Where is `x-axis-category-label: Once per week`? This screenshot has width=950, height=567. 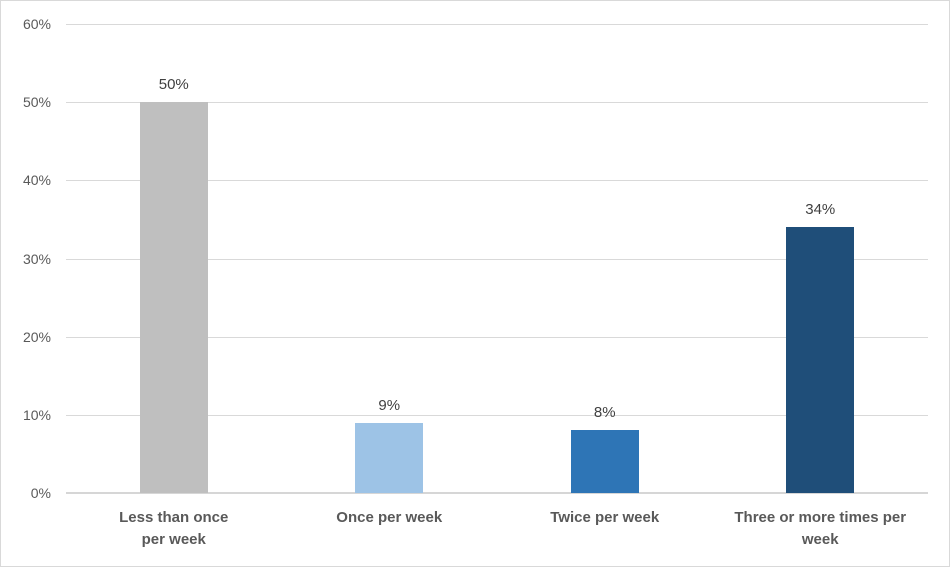
x-axis-category-label: Once per week is located at coordinates (389, 517).